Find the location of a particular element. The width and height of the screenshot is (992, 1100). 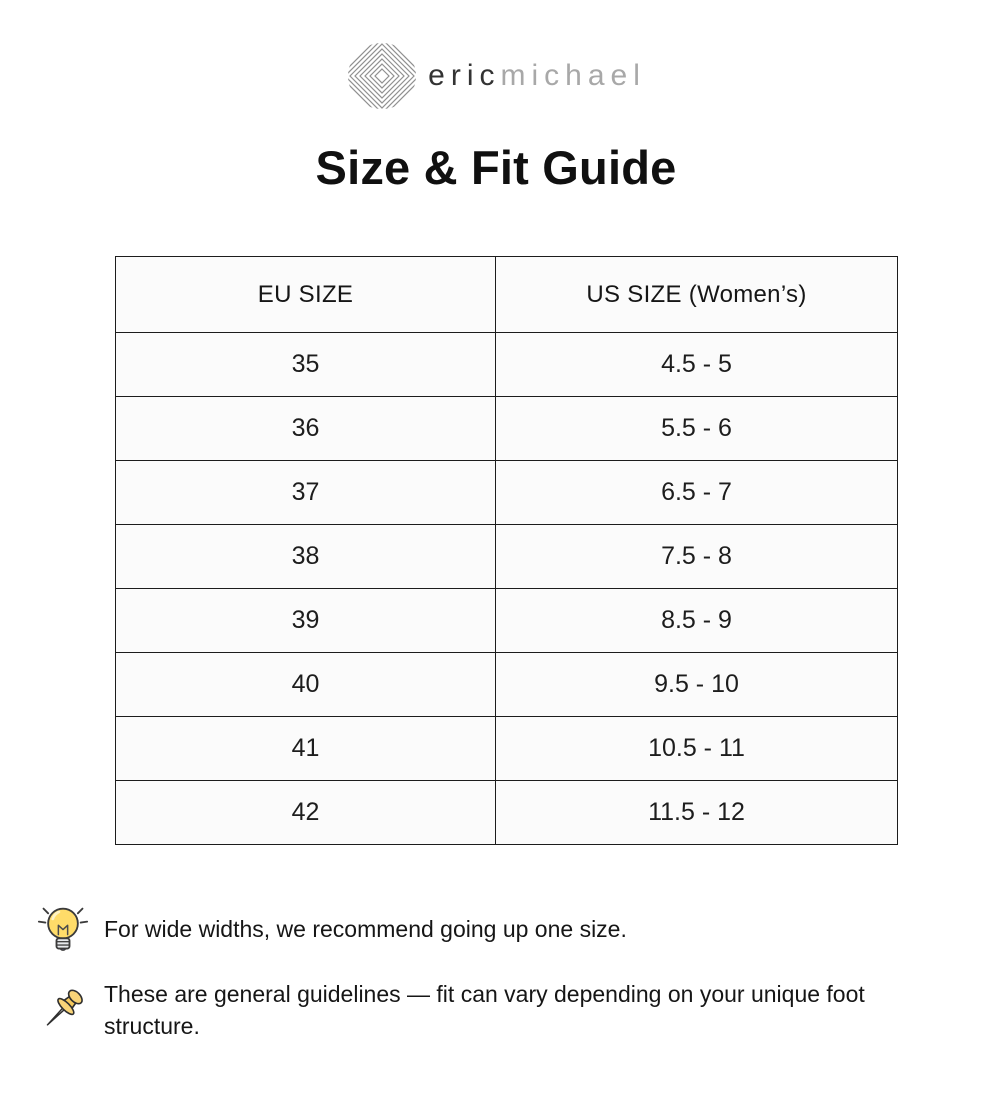

page-title: Size & Fit Guide is located at coordinates (496, 167).